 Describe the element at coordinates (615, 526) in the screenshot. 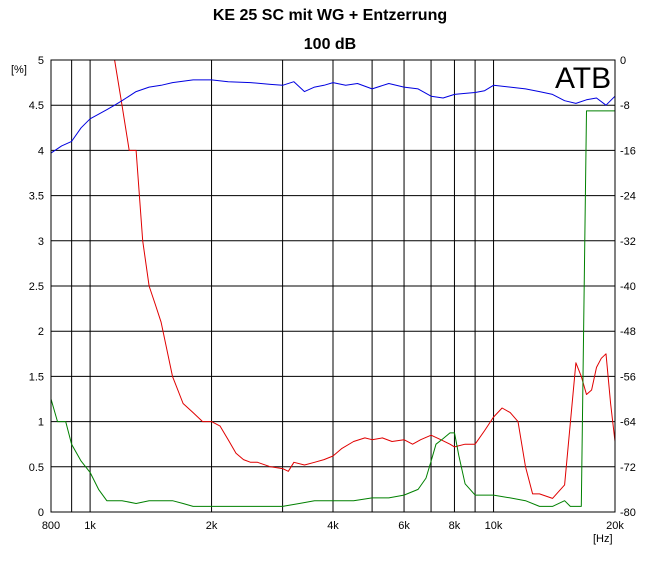

I see `x-tick-label: 20k` at that location.